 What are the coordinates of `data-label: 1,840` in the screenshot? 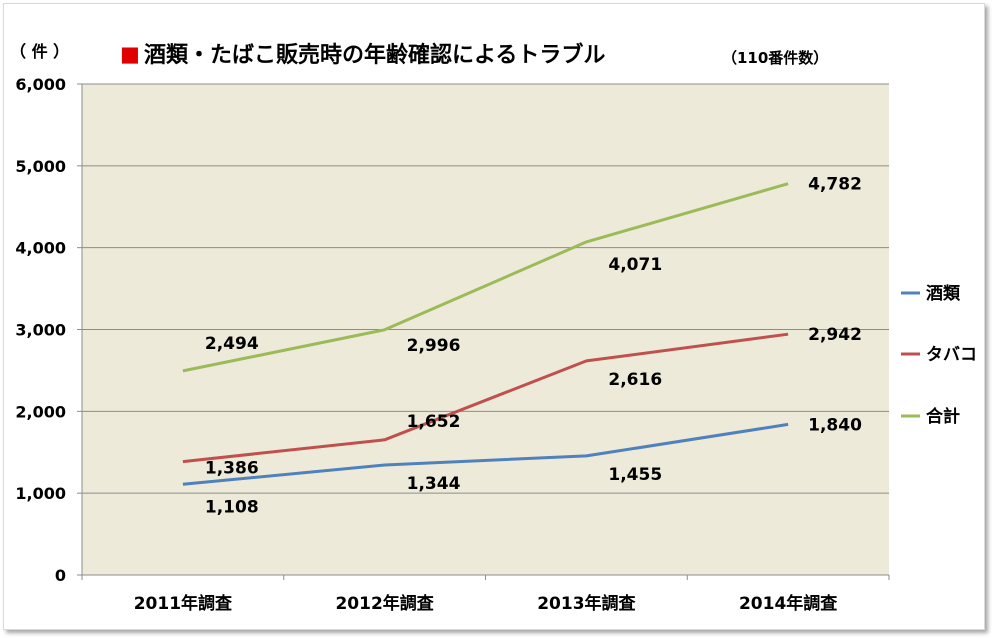 It's located at (835, 425).